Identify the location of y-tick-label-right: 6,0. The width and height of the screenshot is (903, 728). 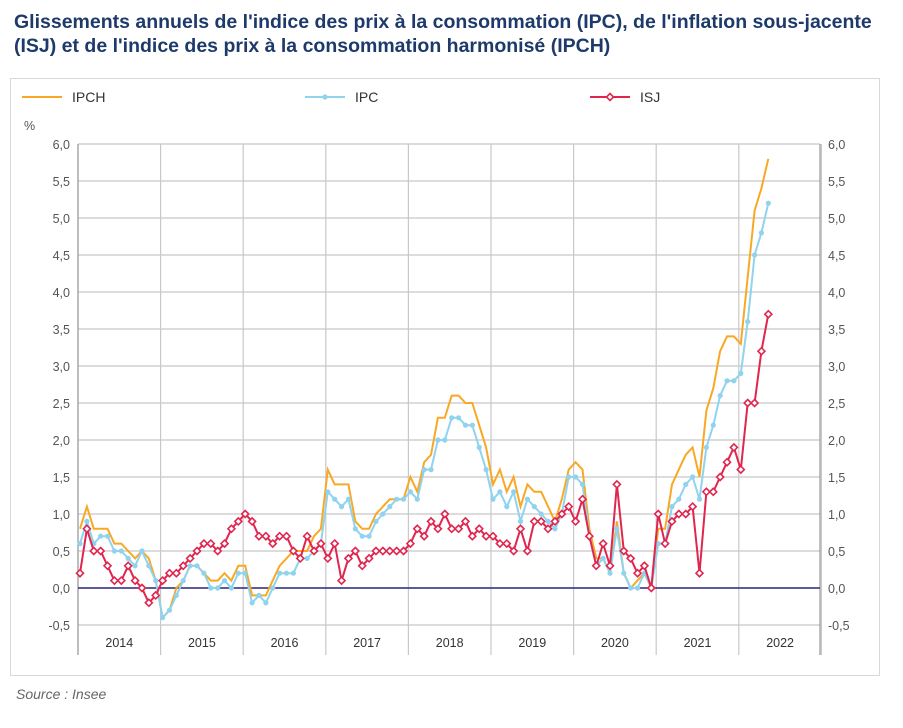
(836, 145).